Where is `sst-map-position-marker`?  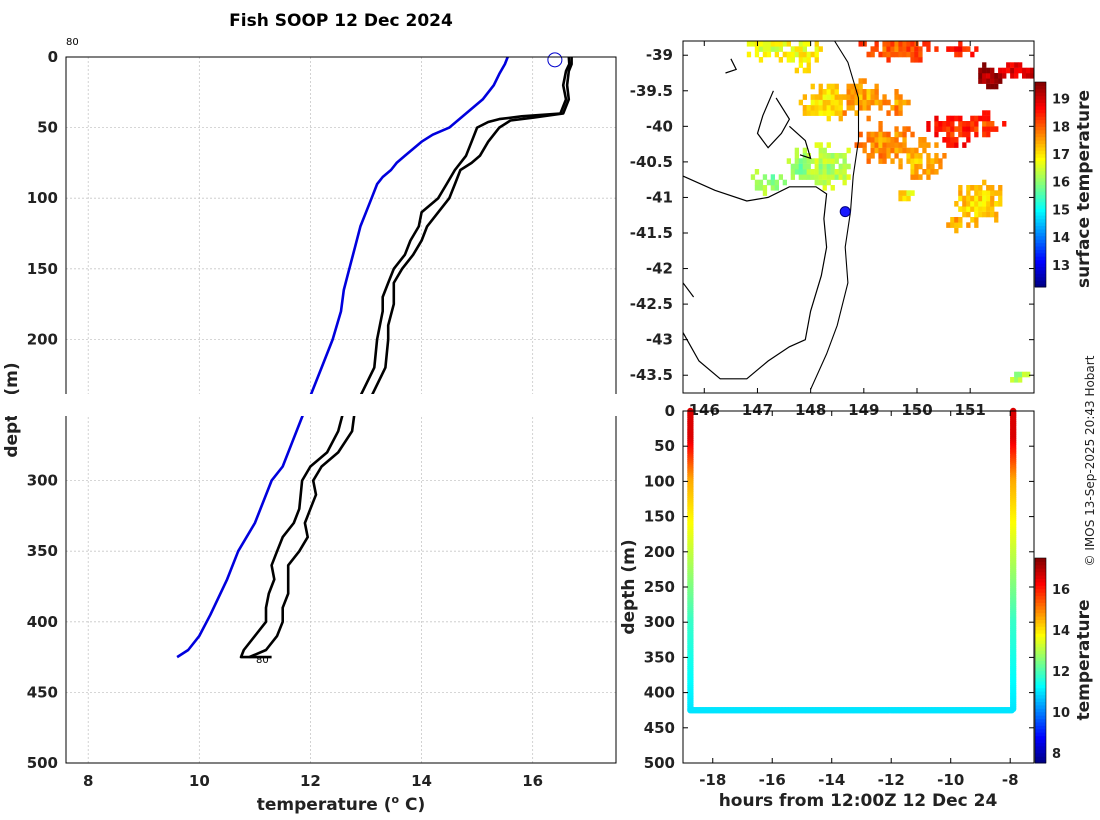
sst-map-position-marker is located at coordinates (845, 212).